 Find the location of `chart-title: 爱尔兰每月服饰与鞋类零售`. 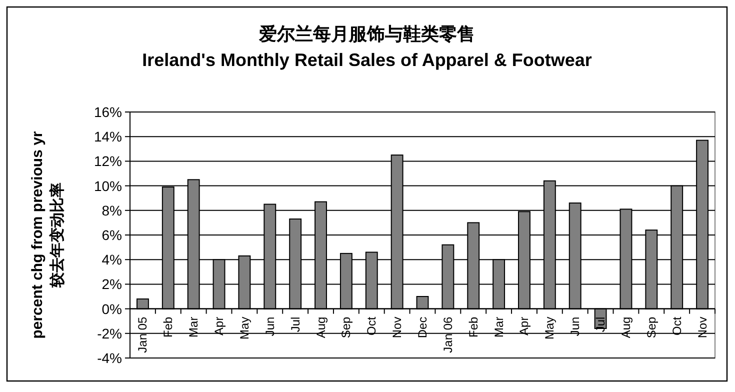

chart-title: 爱尔兰每月服饰与鞋类零售 is located at coordinates (366, 34).